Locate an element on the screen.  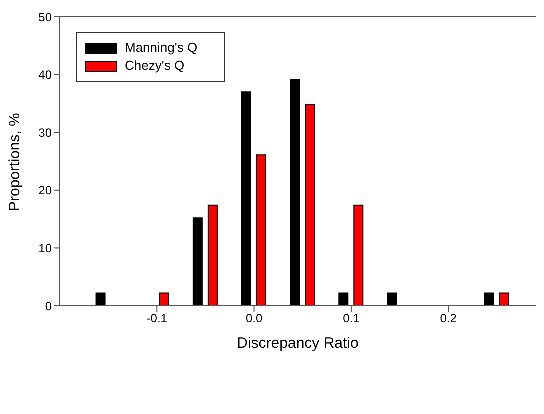
legend-label: Chezy's Q is located at coordinates (155, 66).